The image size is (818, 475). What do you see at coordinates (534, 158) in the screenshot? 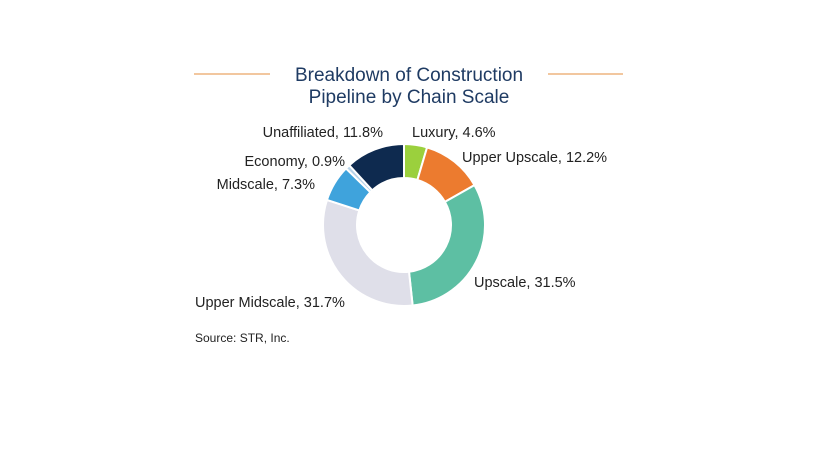
I see `slice-label-upper-upscale: Upper Upscale, 12.2%` at bounding box center [534, 158].